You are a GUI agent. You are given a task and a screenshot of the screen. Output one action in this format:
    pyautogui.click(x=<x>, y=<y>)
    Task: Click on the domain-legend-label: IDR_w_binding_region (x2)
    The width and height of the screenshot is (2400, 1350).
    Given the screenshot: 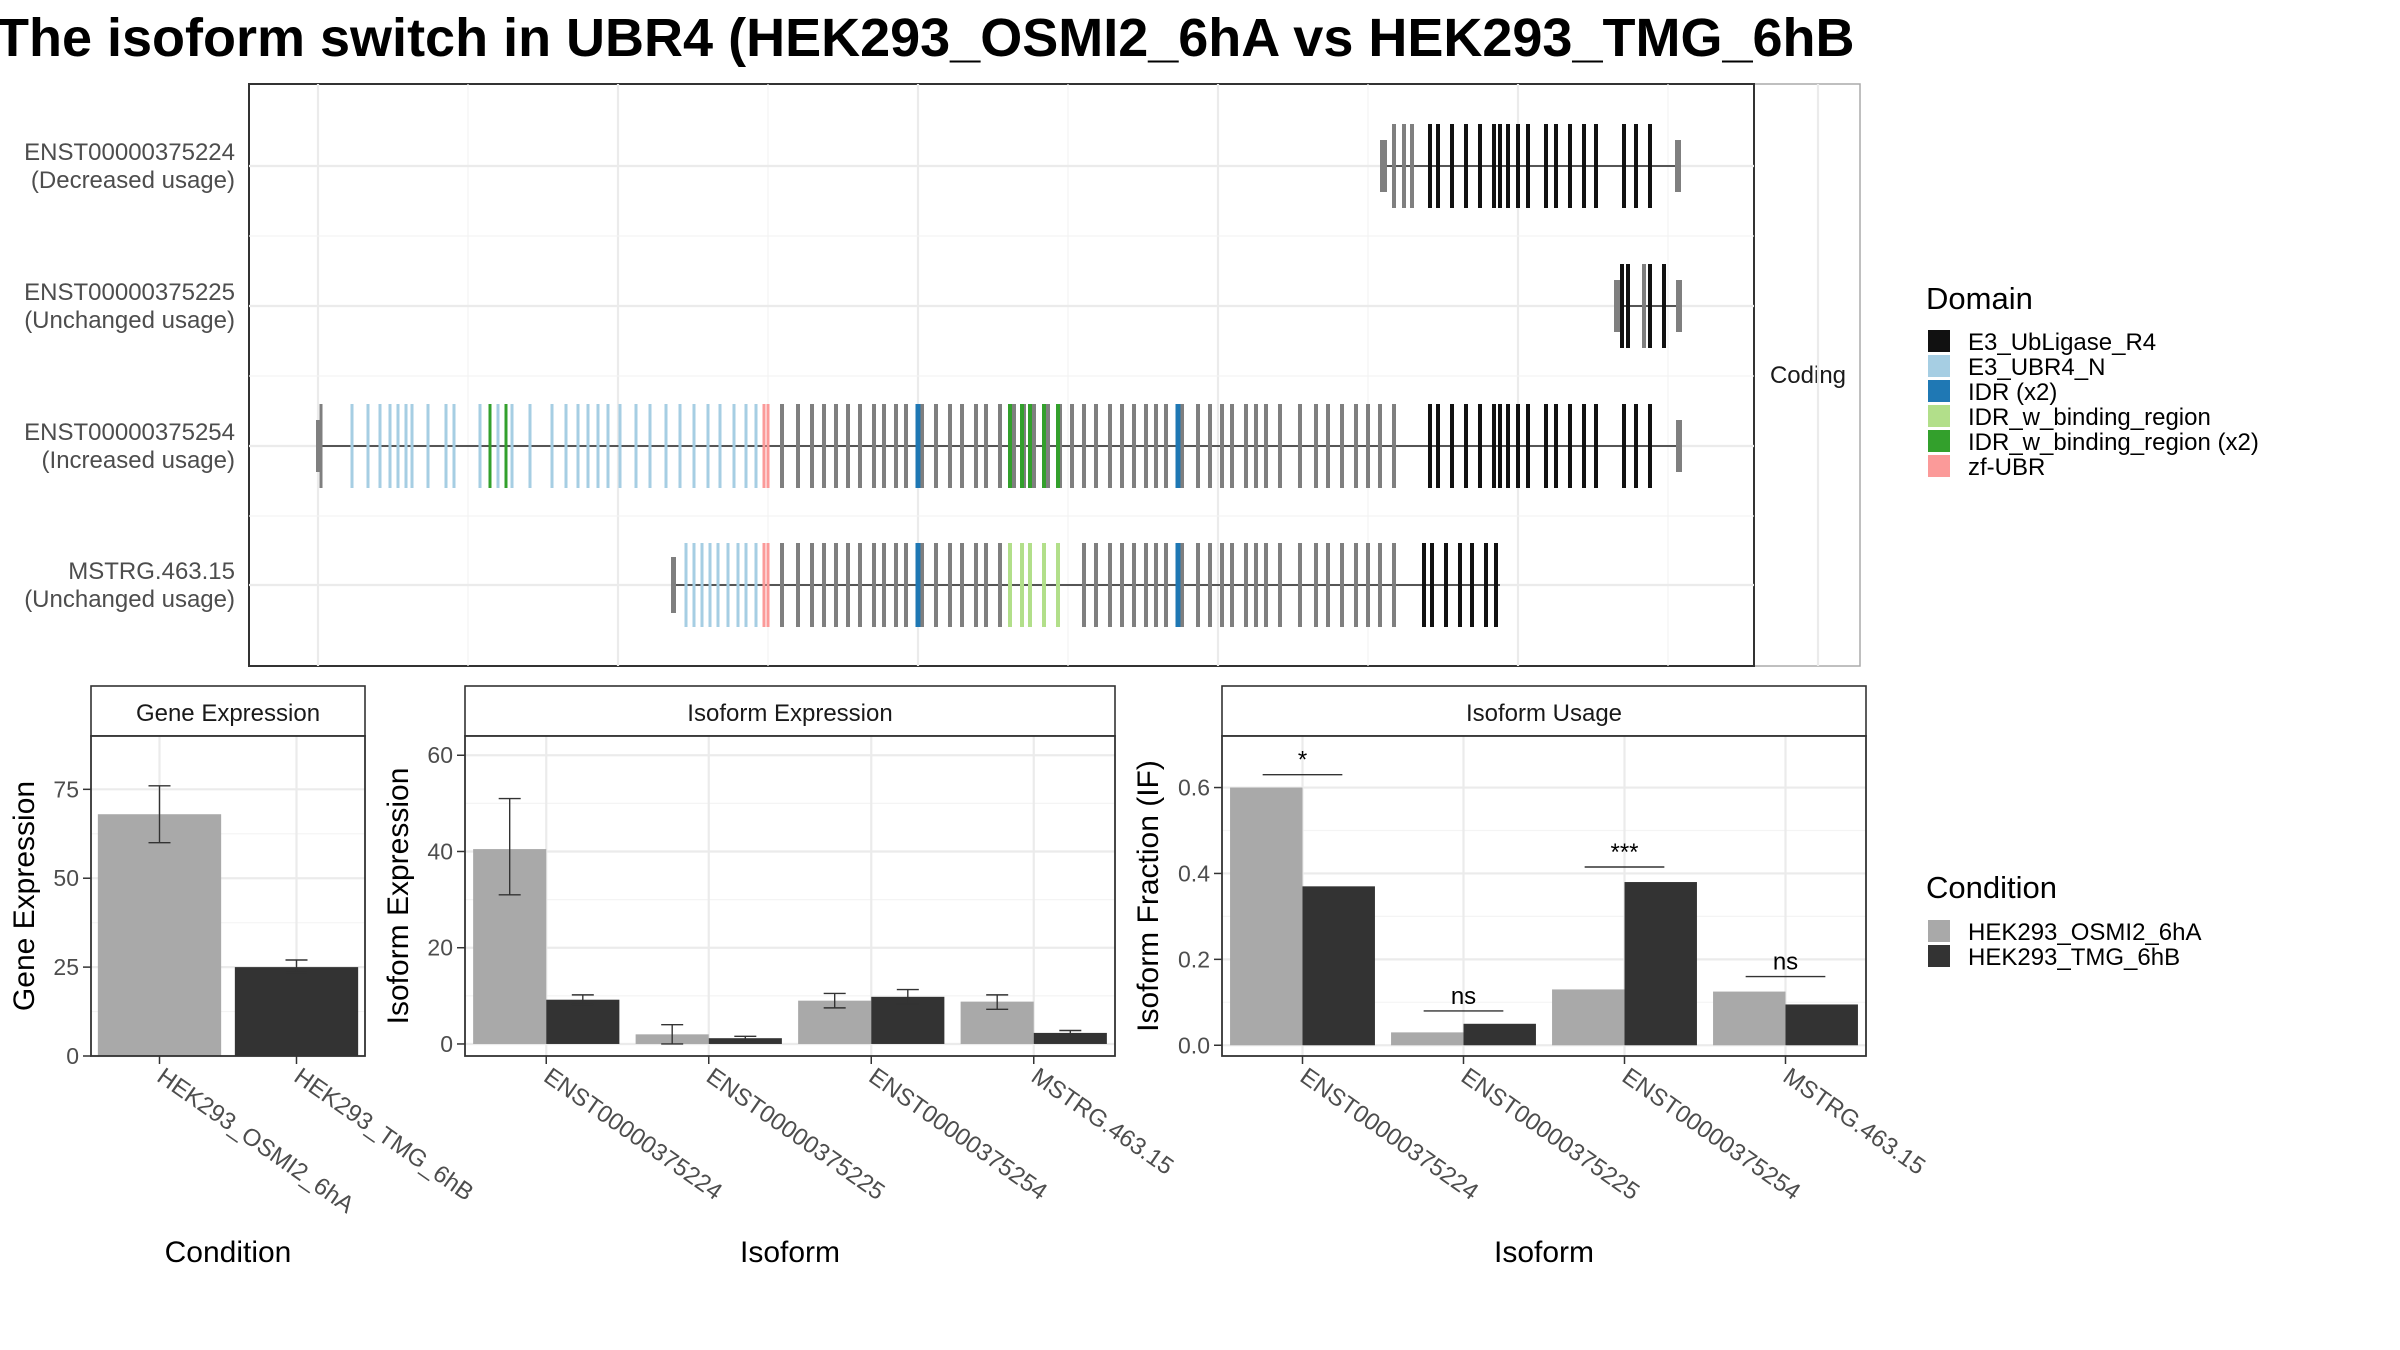 What is the action you would take?
    pyautogui.click(x=2113, y=442)
    